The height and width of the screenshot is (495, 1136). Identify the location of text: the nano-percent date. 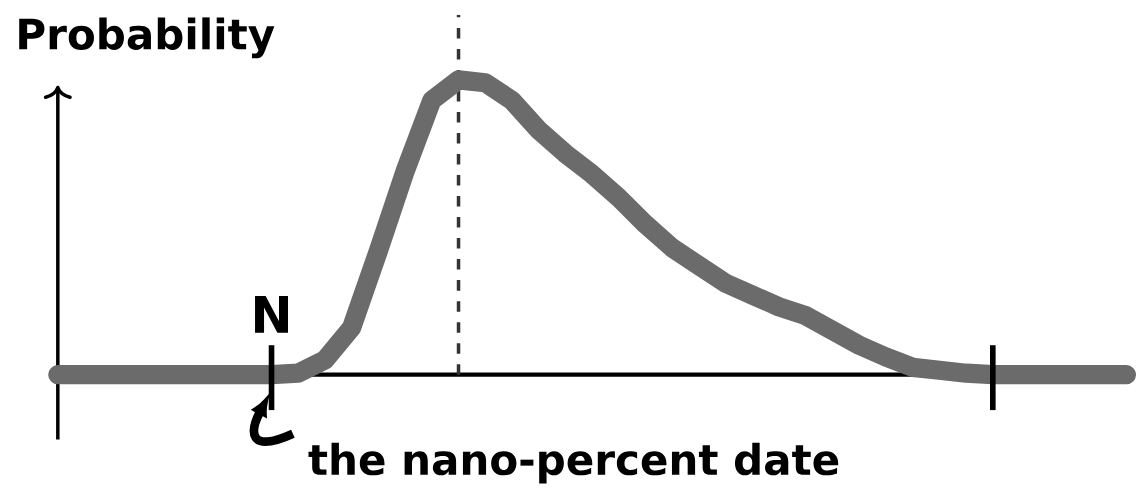
(573, 463).